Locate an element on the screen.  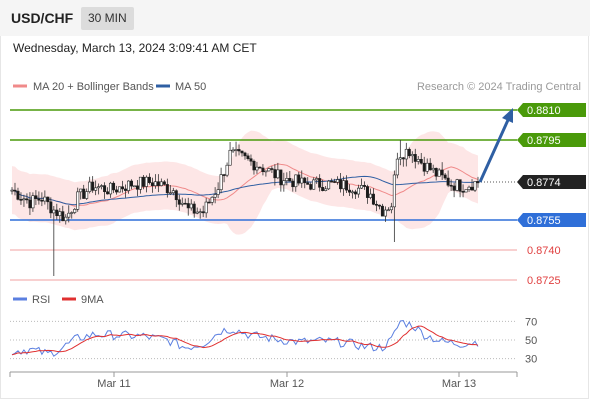
time-axis: Mar 11 Mar 12 Mar 13 is located at coordinates (263, 380).